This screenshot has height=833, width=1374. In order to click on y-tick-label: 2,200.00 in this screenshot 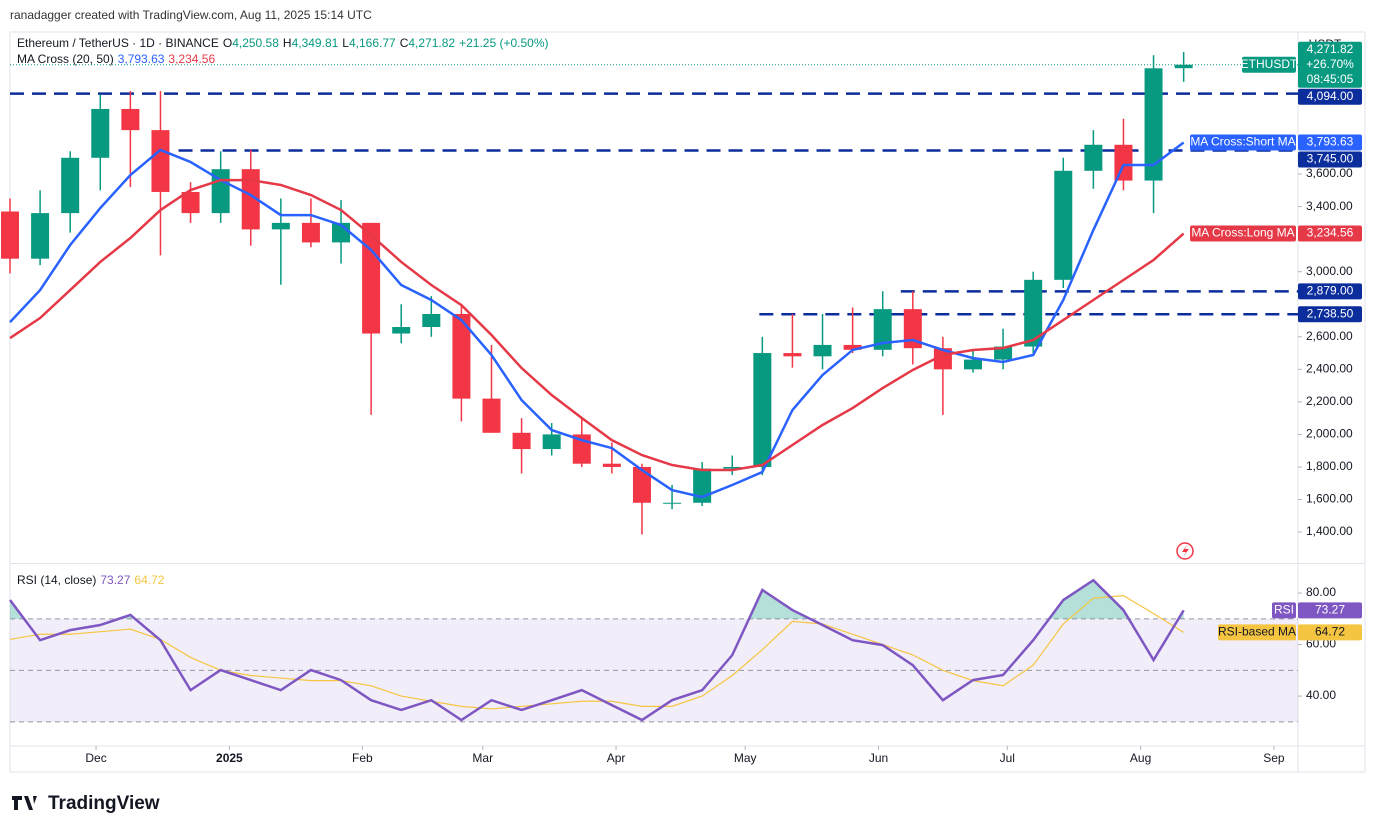, I will do `click(1329, 401)`.